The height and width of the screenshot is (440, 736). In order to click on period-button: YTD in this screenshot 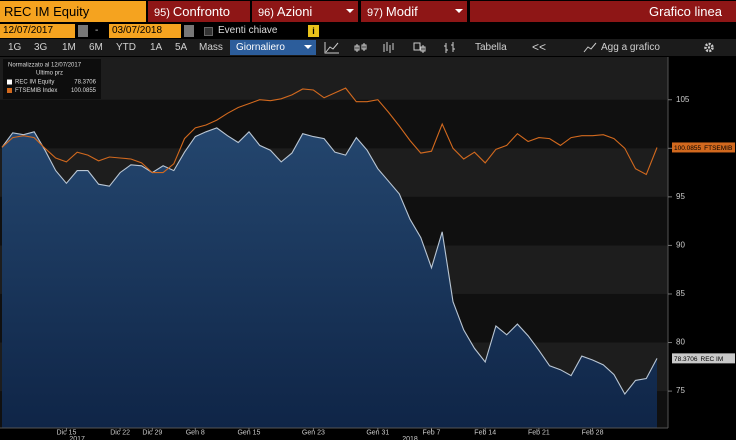, I will do `click(126, 47)`.